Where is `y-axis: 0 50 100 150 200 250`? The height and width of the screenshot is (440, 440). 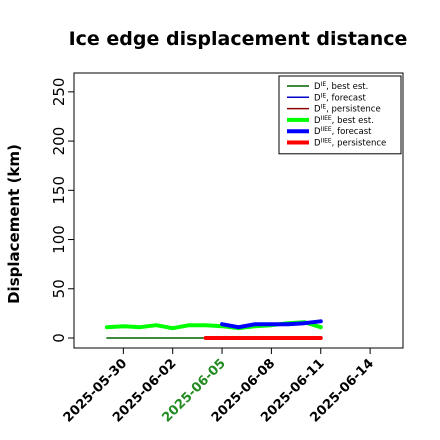 y-axis: 0 50 100 150 200 250 is located at coordinates (62, 210).